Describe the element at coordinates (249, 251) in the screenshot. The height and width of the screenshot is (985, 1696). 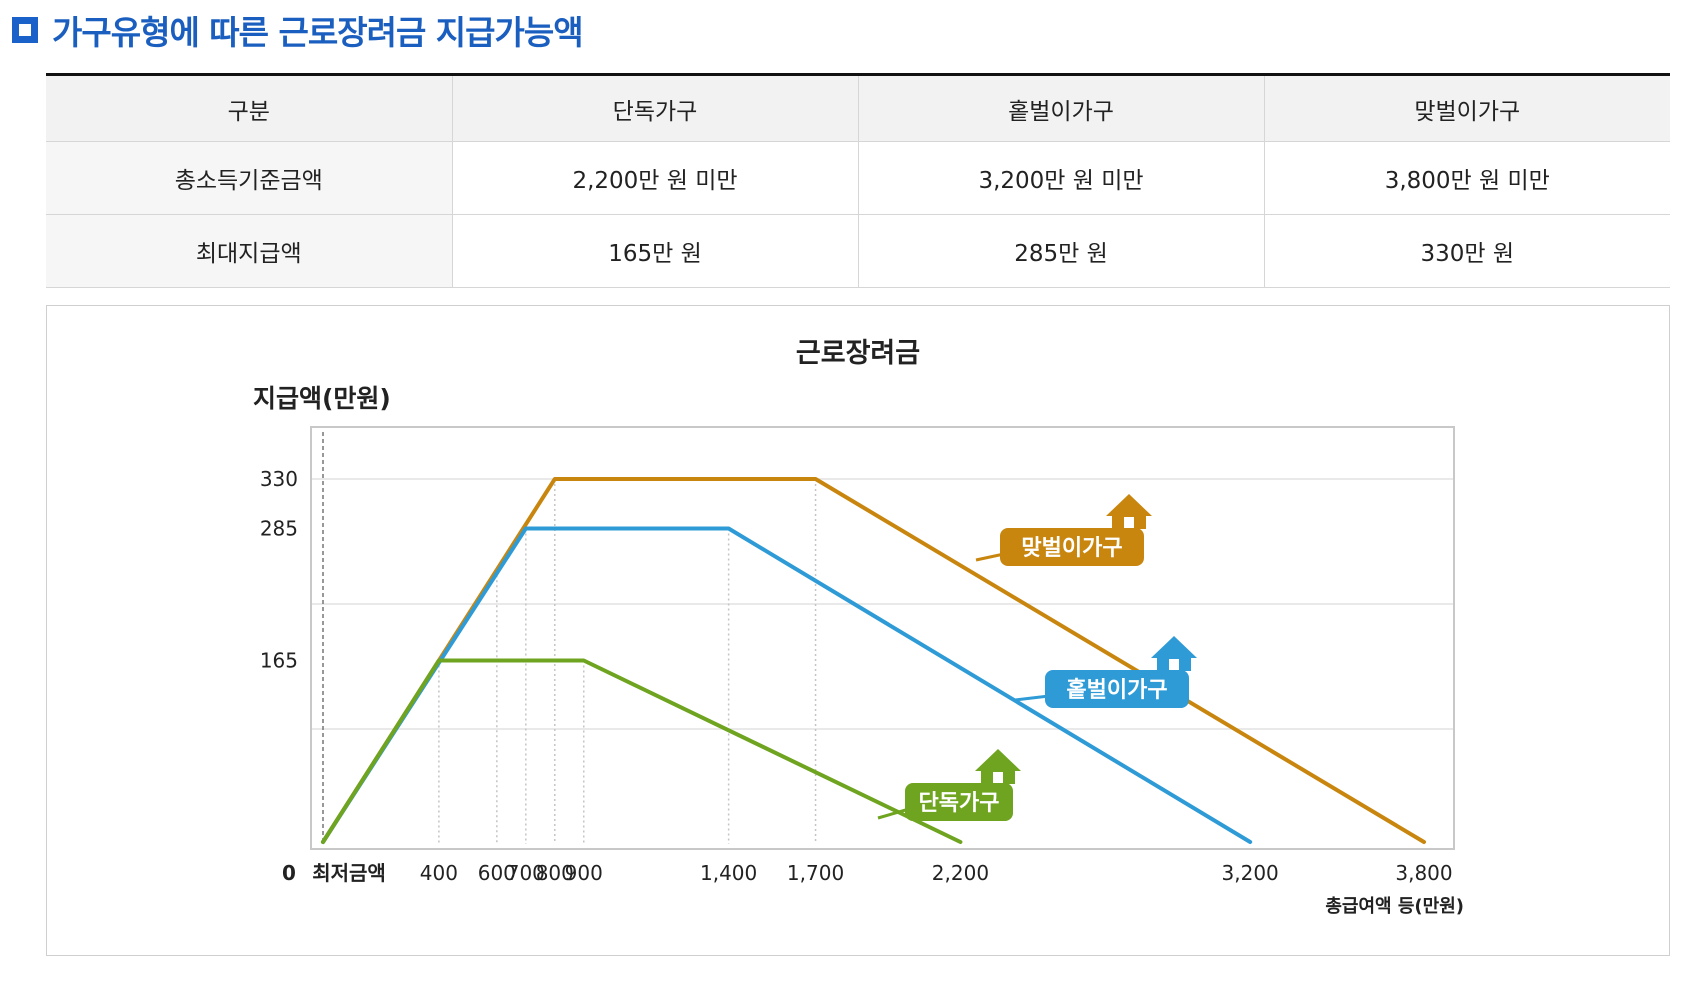
I see `row-label: 최대지급액` at that location.